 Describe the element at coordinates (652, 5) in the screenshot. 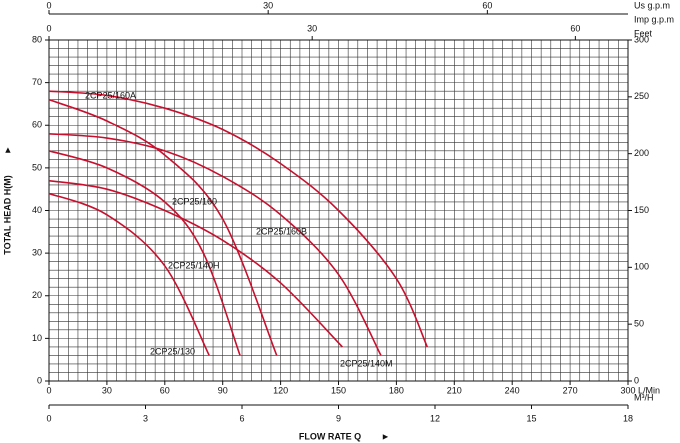

I see `unit-label: Us g.p.m` at that location.